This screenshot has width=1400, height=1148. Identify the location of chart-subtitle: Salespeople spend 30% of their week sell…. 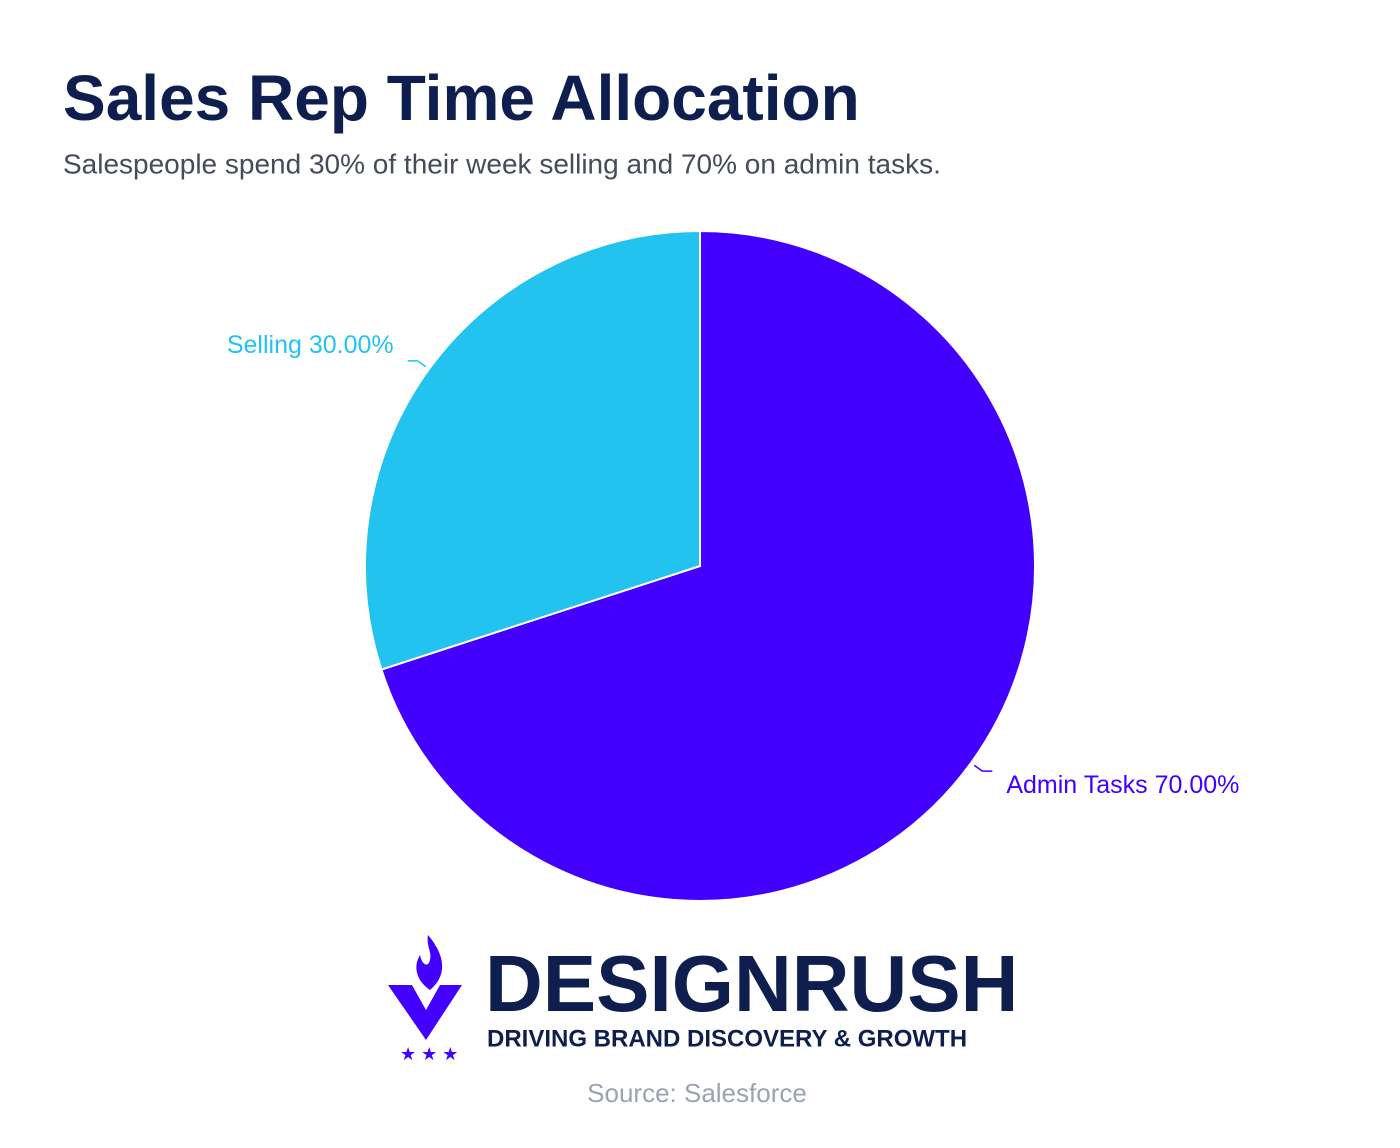
(502, 163).